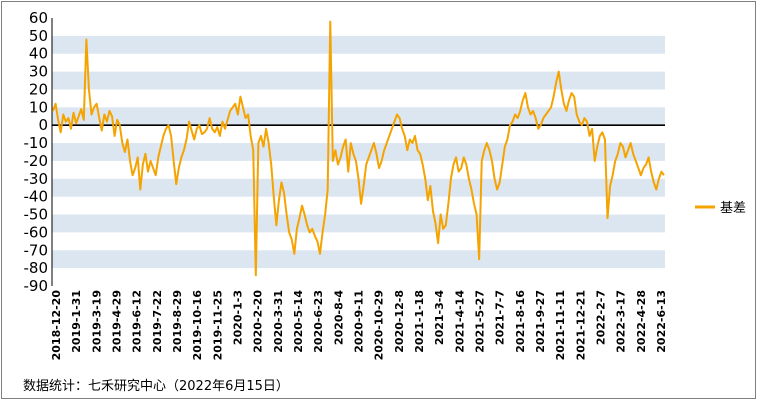 The width and height of the screenshot is (759, 401). Describe the element at coordinates (36, 197) in the screenshot. I see `y-tick-label: -40` at that location.